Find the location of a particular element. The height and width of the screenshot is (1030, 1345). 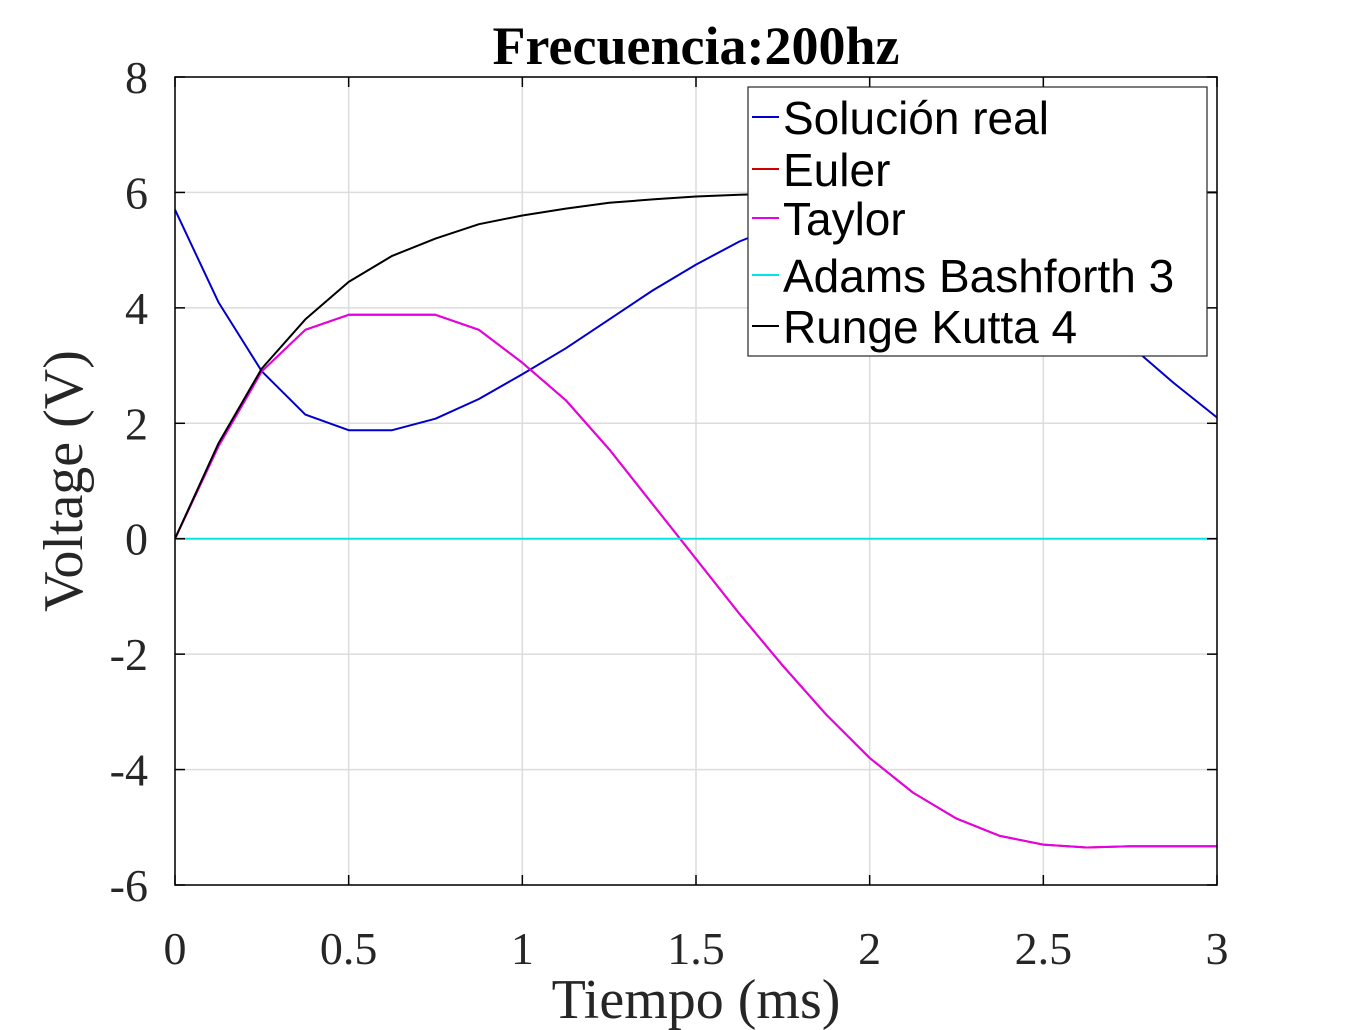

y-tick-labels: -6 -4 -2 0 2 4 6 8 is located at coordinates (129, 481).